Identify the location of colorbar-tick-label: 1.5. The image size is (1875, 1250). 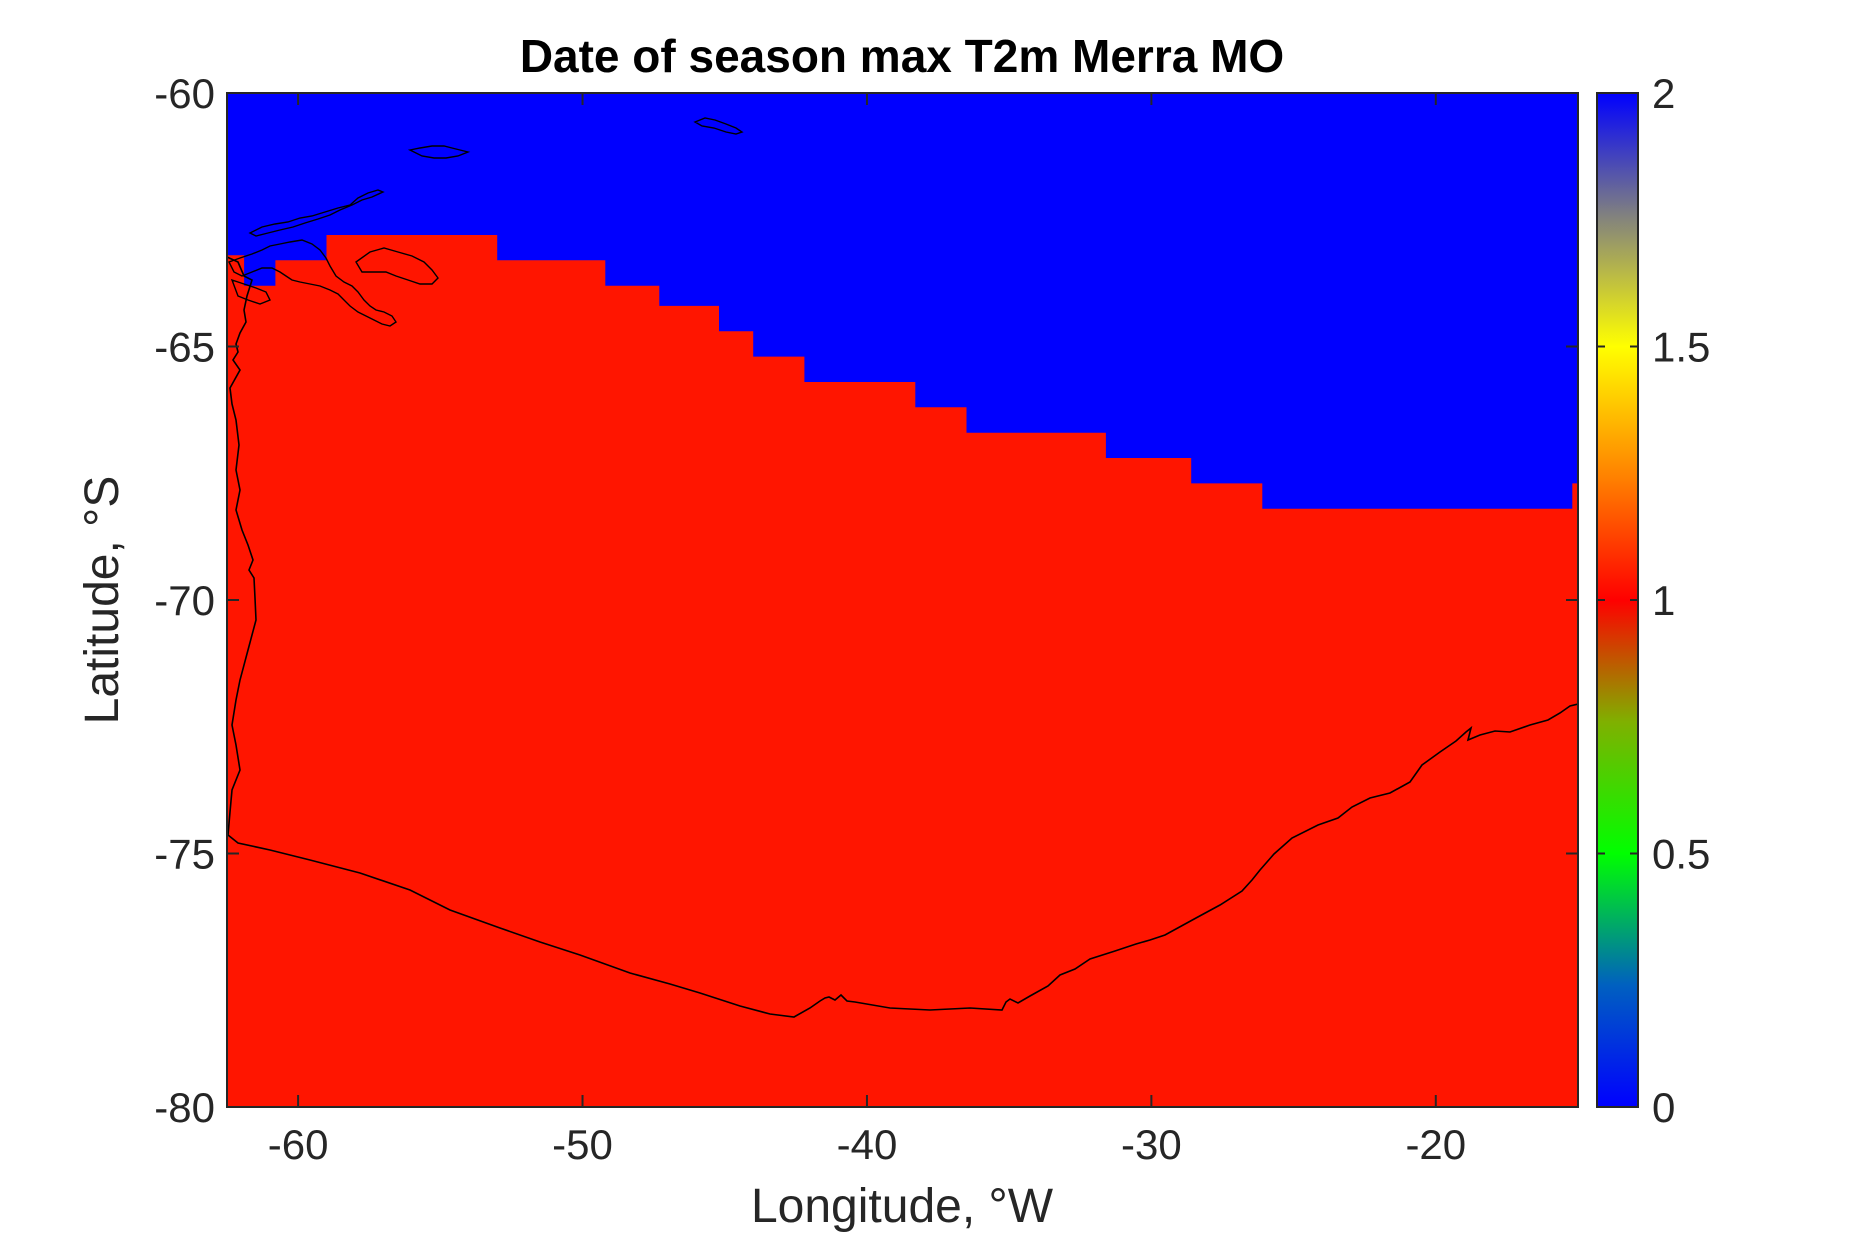
(1681, 347).